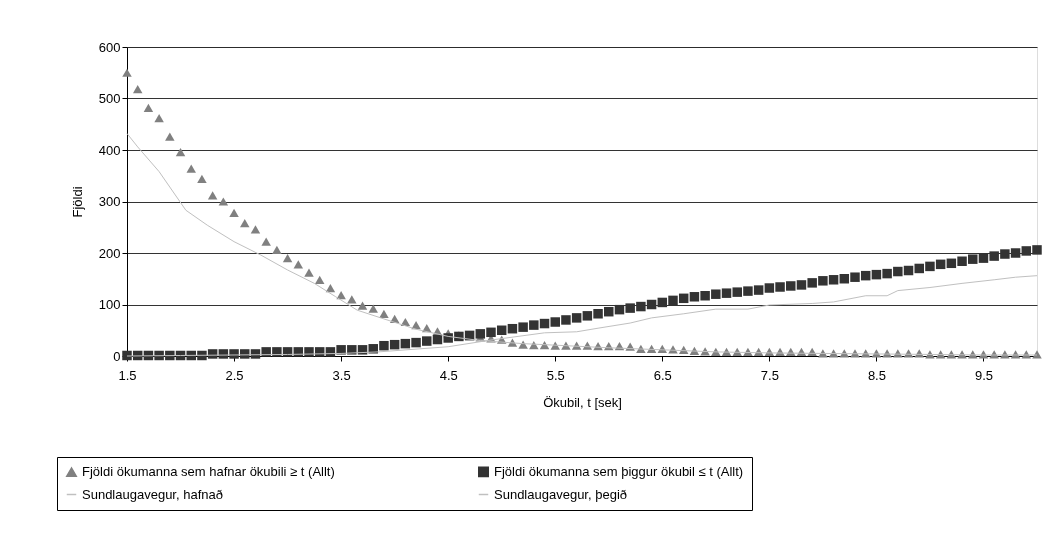 Image resolution: width=1053 pixels, height=559 pixels. I want to click on x-tick-label: 7.5, so click(769, 375).